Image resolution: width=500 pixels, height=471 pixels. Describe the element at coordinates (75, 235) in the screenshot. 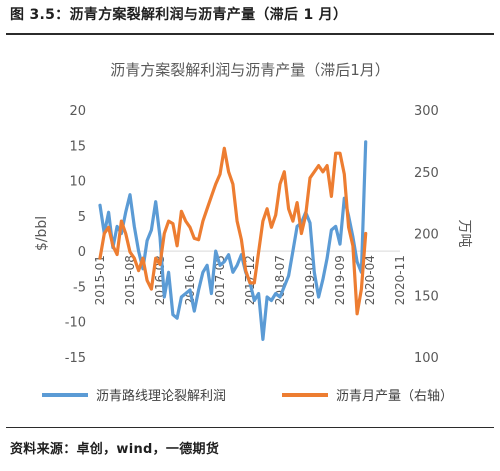

I see `left-axis-ticks: -15 -10 -5 0 5 10 15 20` at that location.